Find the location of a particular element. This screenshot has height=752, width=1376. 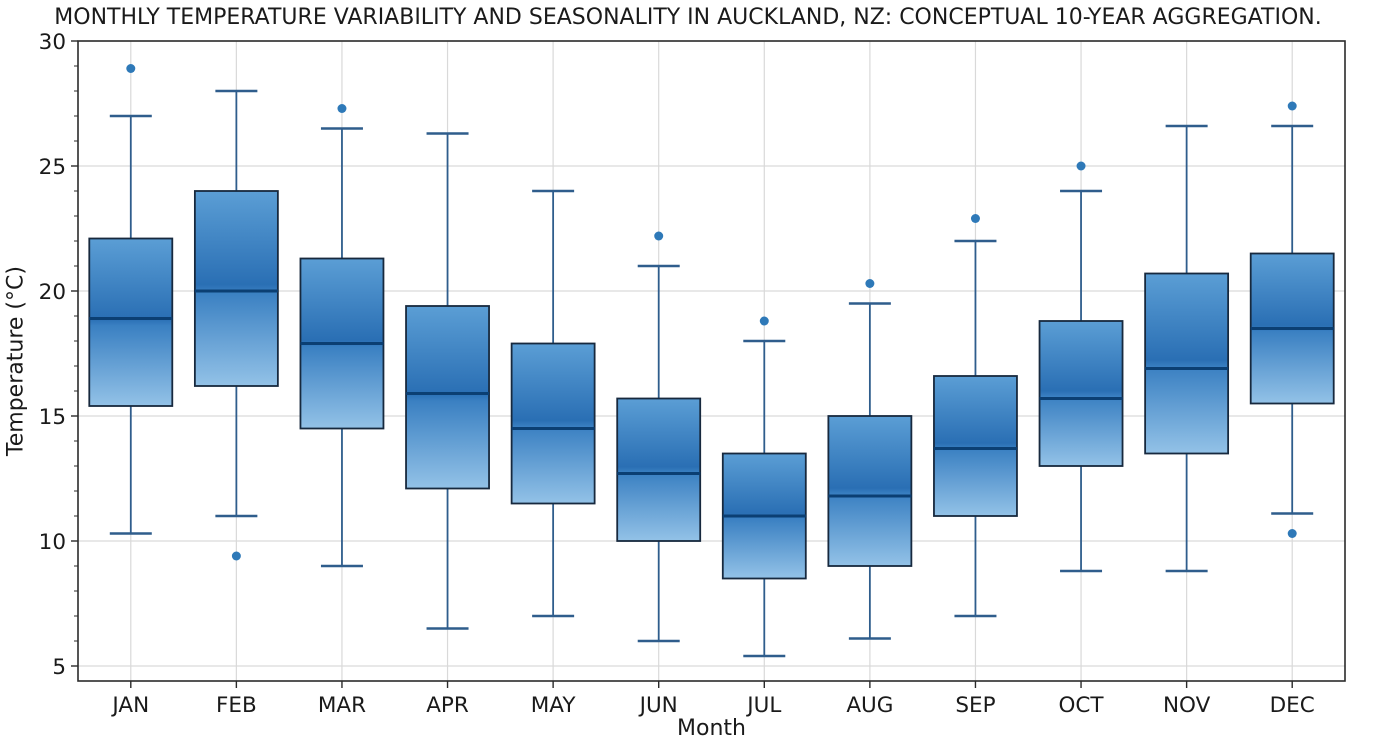

x-tick-label-jun: JUN is located at coordinates (658, 705).